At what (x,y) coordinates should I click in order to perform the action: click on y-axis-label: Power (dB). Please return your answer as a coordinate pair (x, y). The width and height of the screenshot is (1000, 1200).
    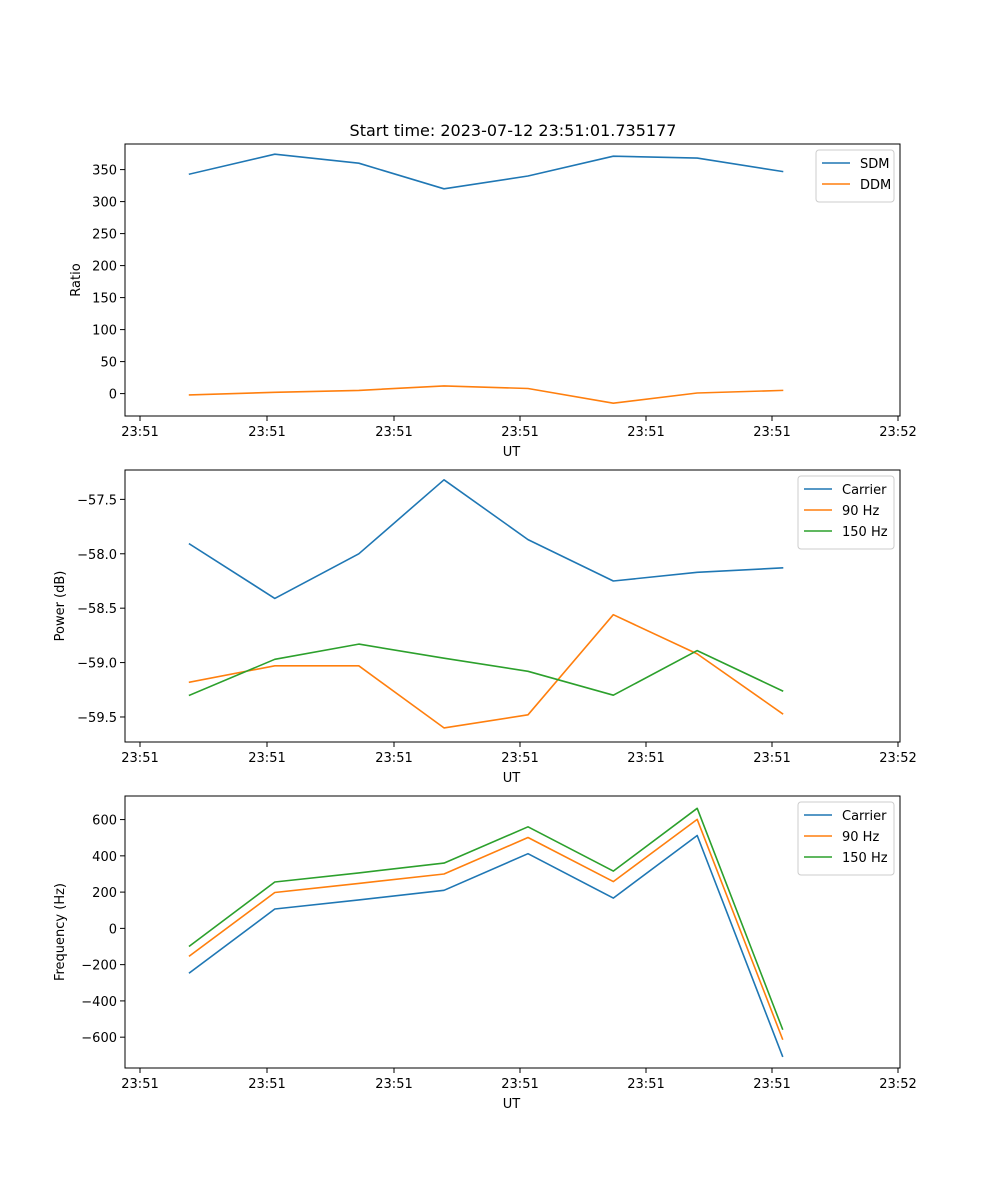
    Looking at the image, I should click on (60, 606).